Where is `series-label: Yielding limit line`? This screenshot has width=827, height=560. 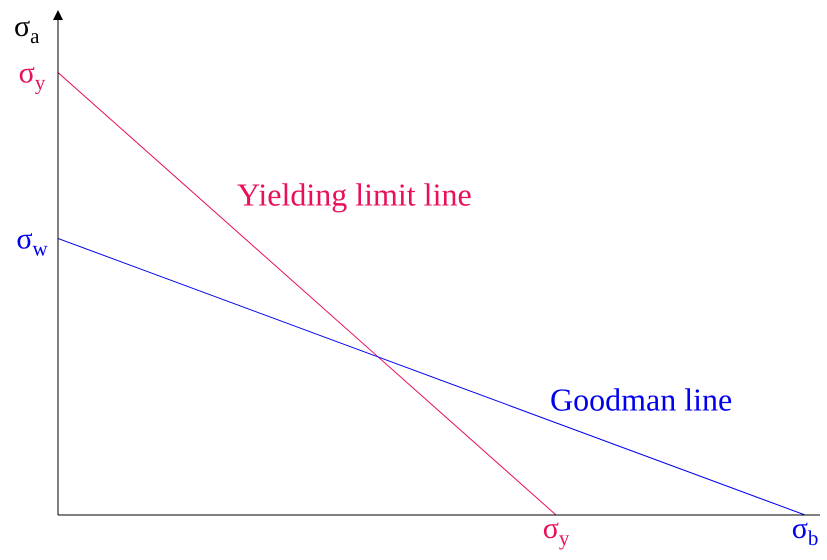
series-label: Yielding limit line is located at coordinates (354, 194).